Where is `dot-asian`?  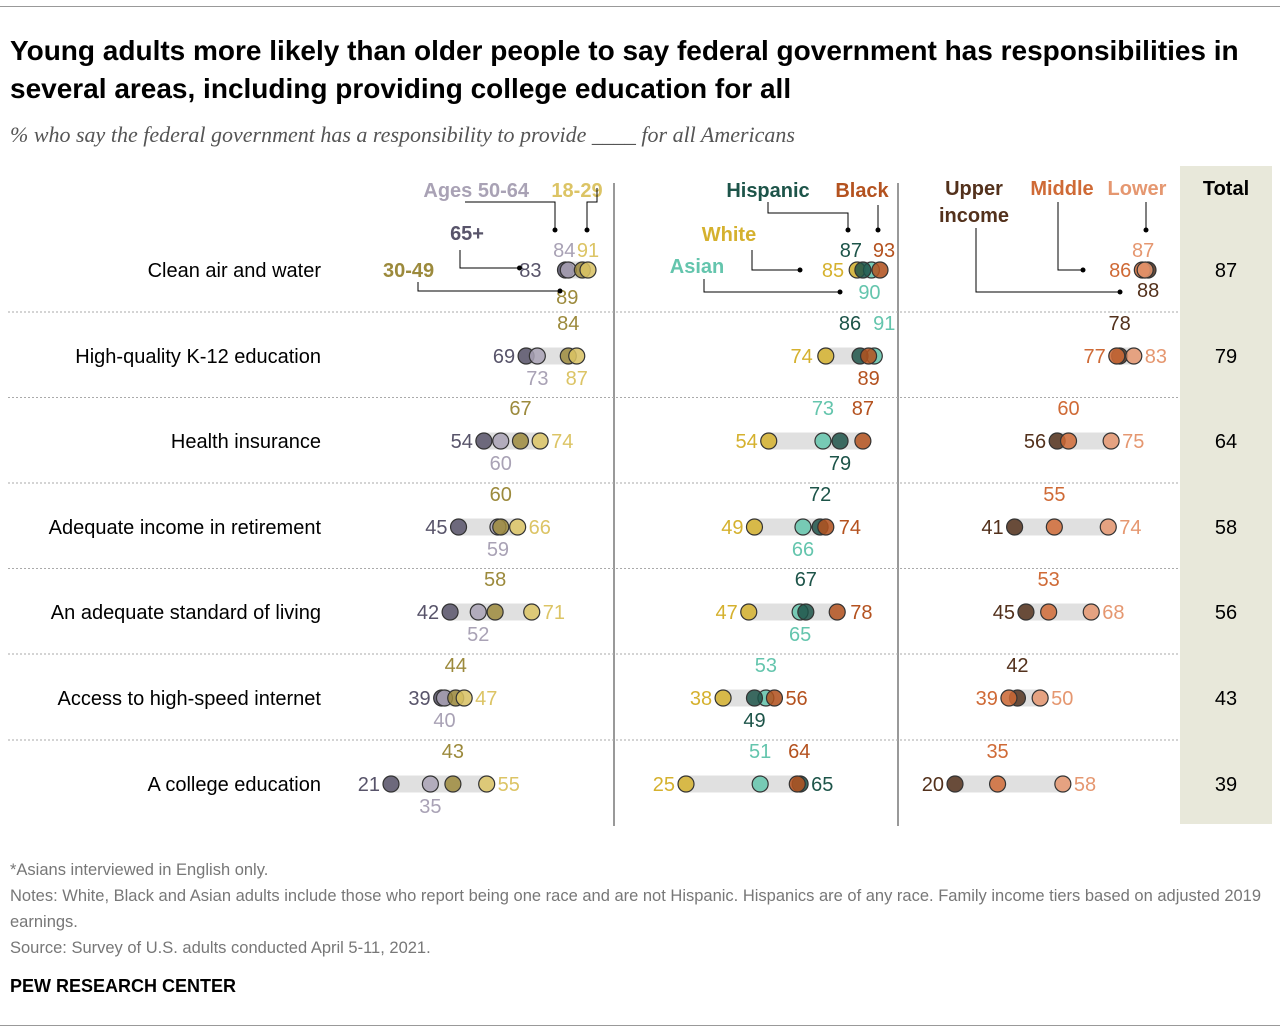
dot-asian is located at coordinates (803, 527).